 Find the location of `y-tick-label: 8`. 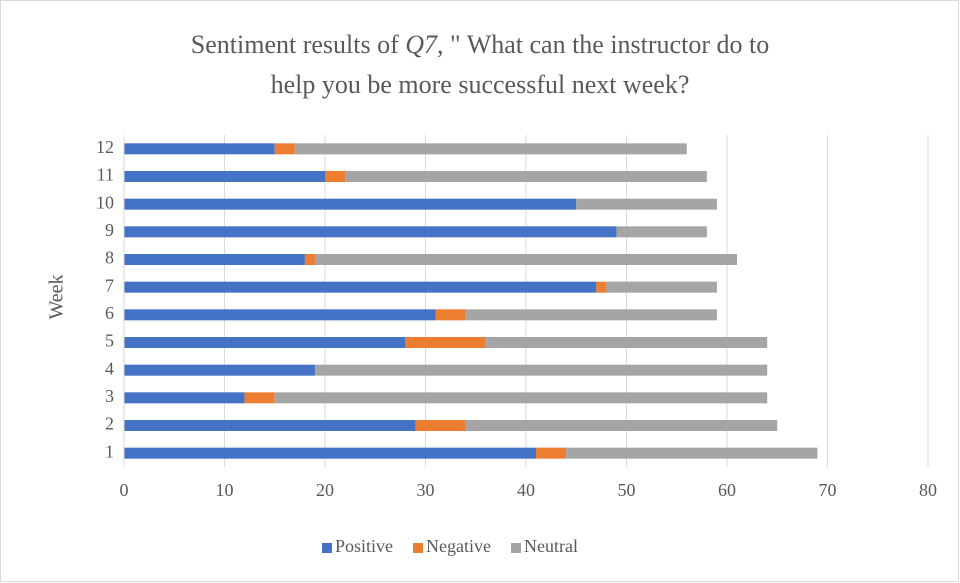

y-tick-label: 8 is located at coordinates (109, 258).